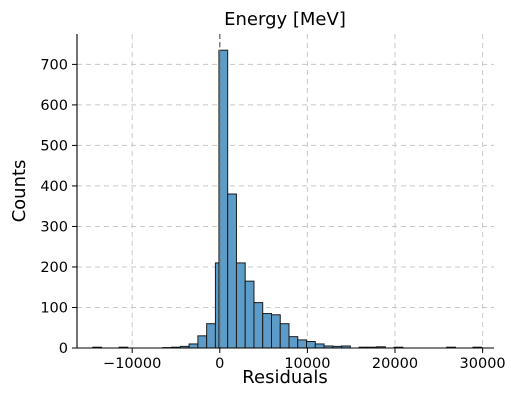  Describe the element at coordinates (307, 364) in the screenshot. I see `x-tick-label: 10000` at that location.